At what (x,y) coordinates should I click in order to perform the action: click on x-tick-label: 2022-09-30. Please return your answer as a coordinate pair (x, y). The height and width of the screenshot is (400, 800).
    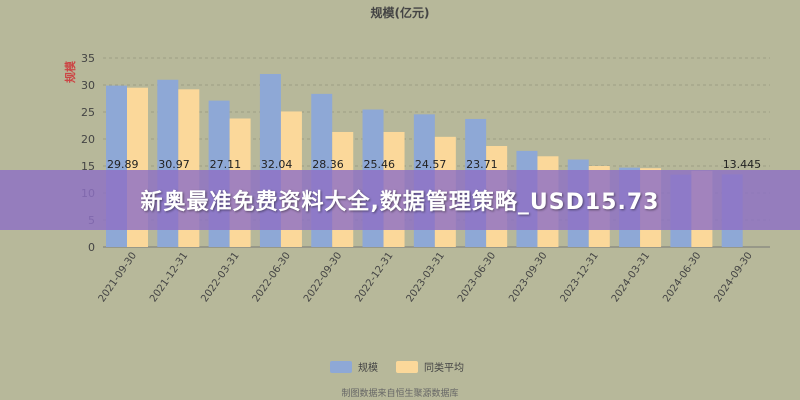
    Looking at the image, I should click on (323, 277).